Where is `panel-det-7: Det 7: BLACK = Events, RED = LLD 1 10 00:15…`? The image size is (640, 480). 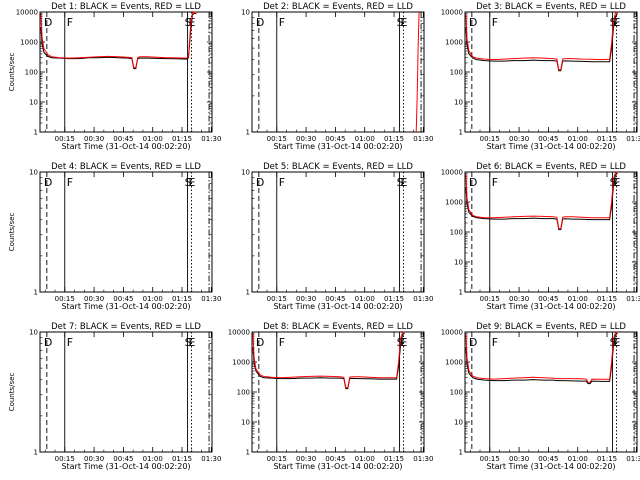 panel-det-7: Det 7: BLACK = Events, RED = LLD 1 10 00:15… is located at coordinates (114, 396).